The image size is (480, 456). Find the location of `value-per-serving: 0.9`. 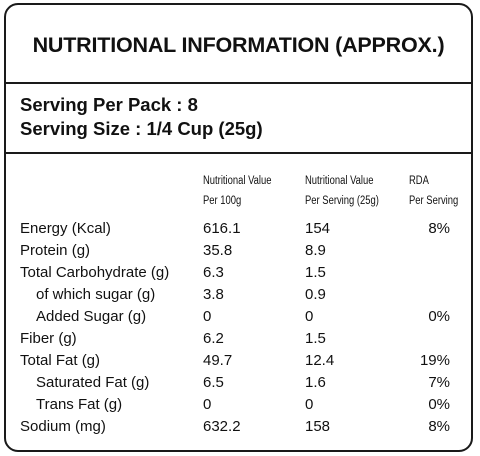

value-per-serving: 0.9 is located at coordinates (315, 294).